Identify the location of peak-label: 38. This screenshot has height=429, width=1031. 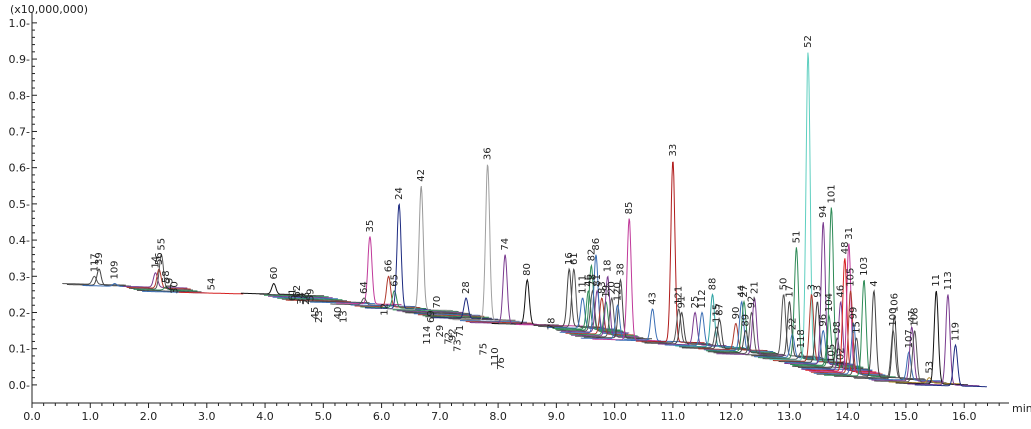
(620, 269).